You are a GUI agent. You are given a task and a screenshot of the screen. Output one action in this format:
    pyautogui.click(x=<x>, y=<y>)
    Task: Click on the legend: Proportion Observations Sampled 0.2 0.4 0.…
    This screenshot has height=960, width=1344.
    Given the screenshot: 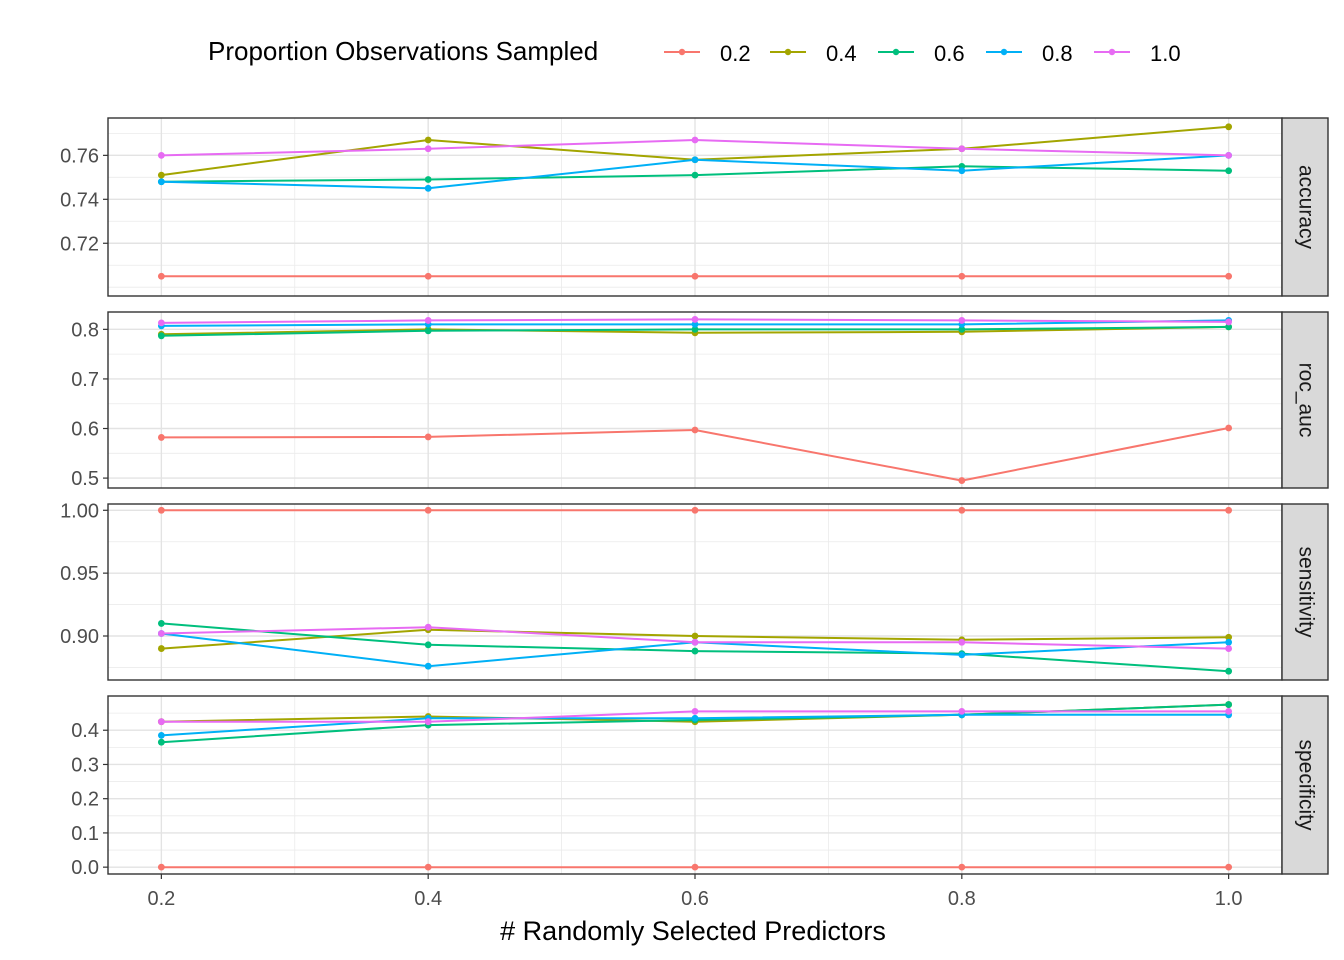 What is the action you would take?
    pyautogui.click(x=694, y=51)
    